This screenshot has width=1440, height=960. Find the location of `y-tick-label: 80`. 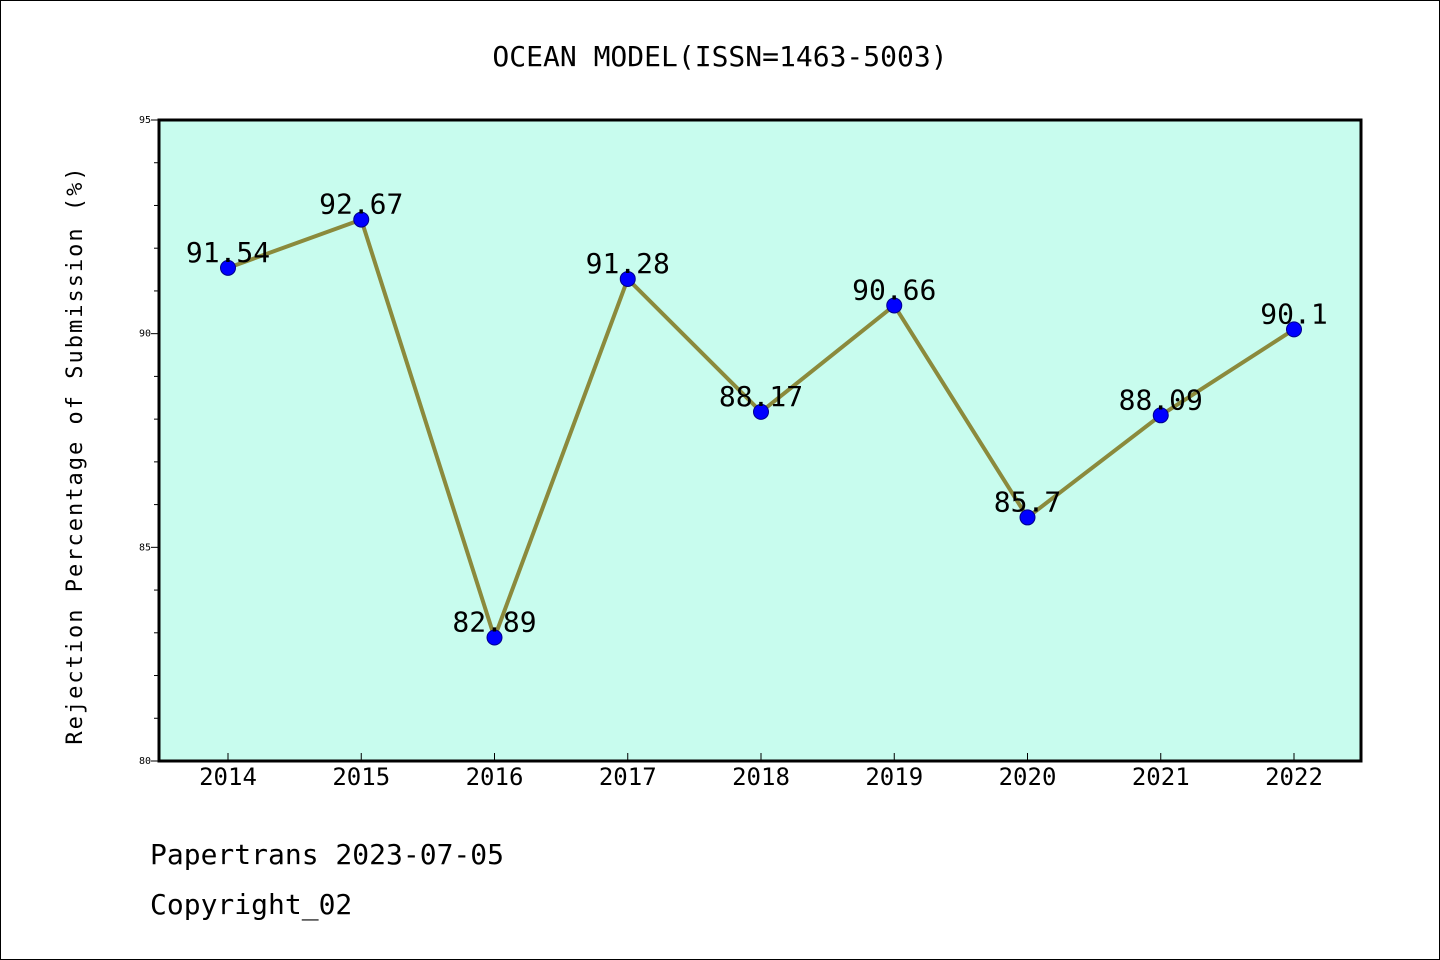

y-tick-label: 80 is located at coordinates (145, 761).